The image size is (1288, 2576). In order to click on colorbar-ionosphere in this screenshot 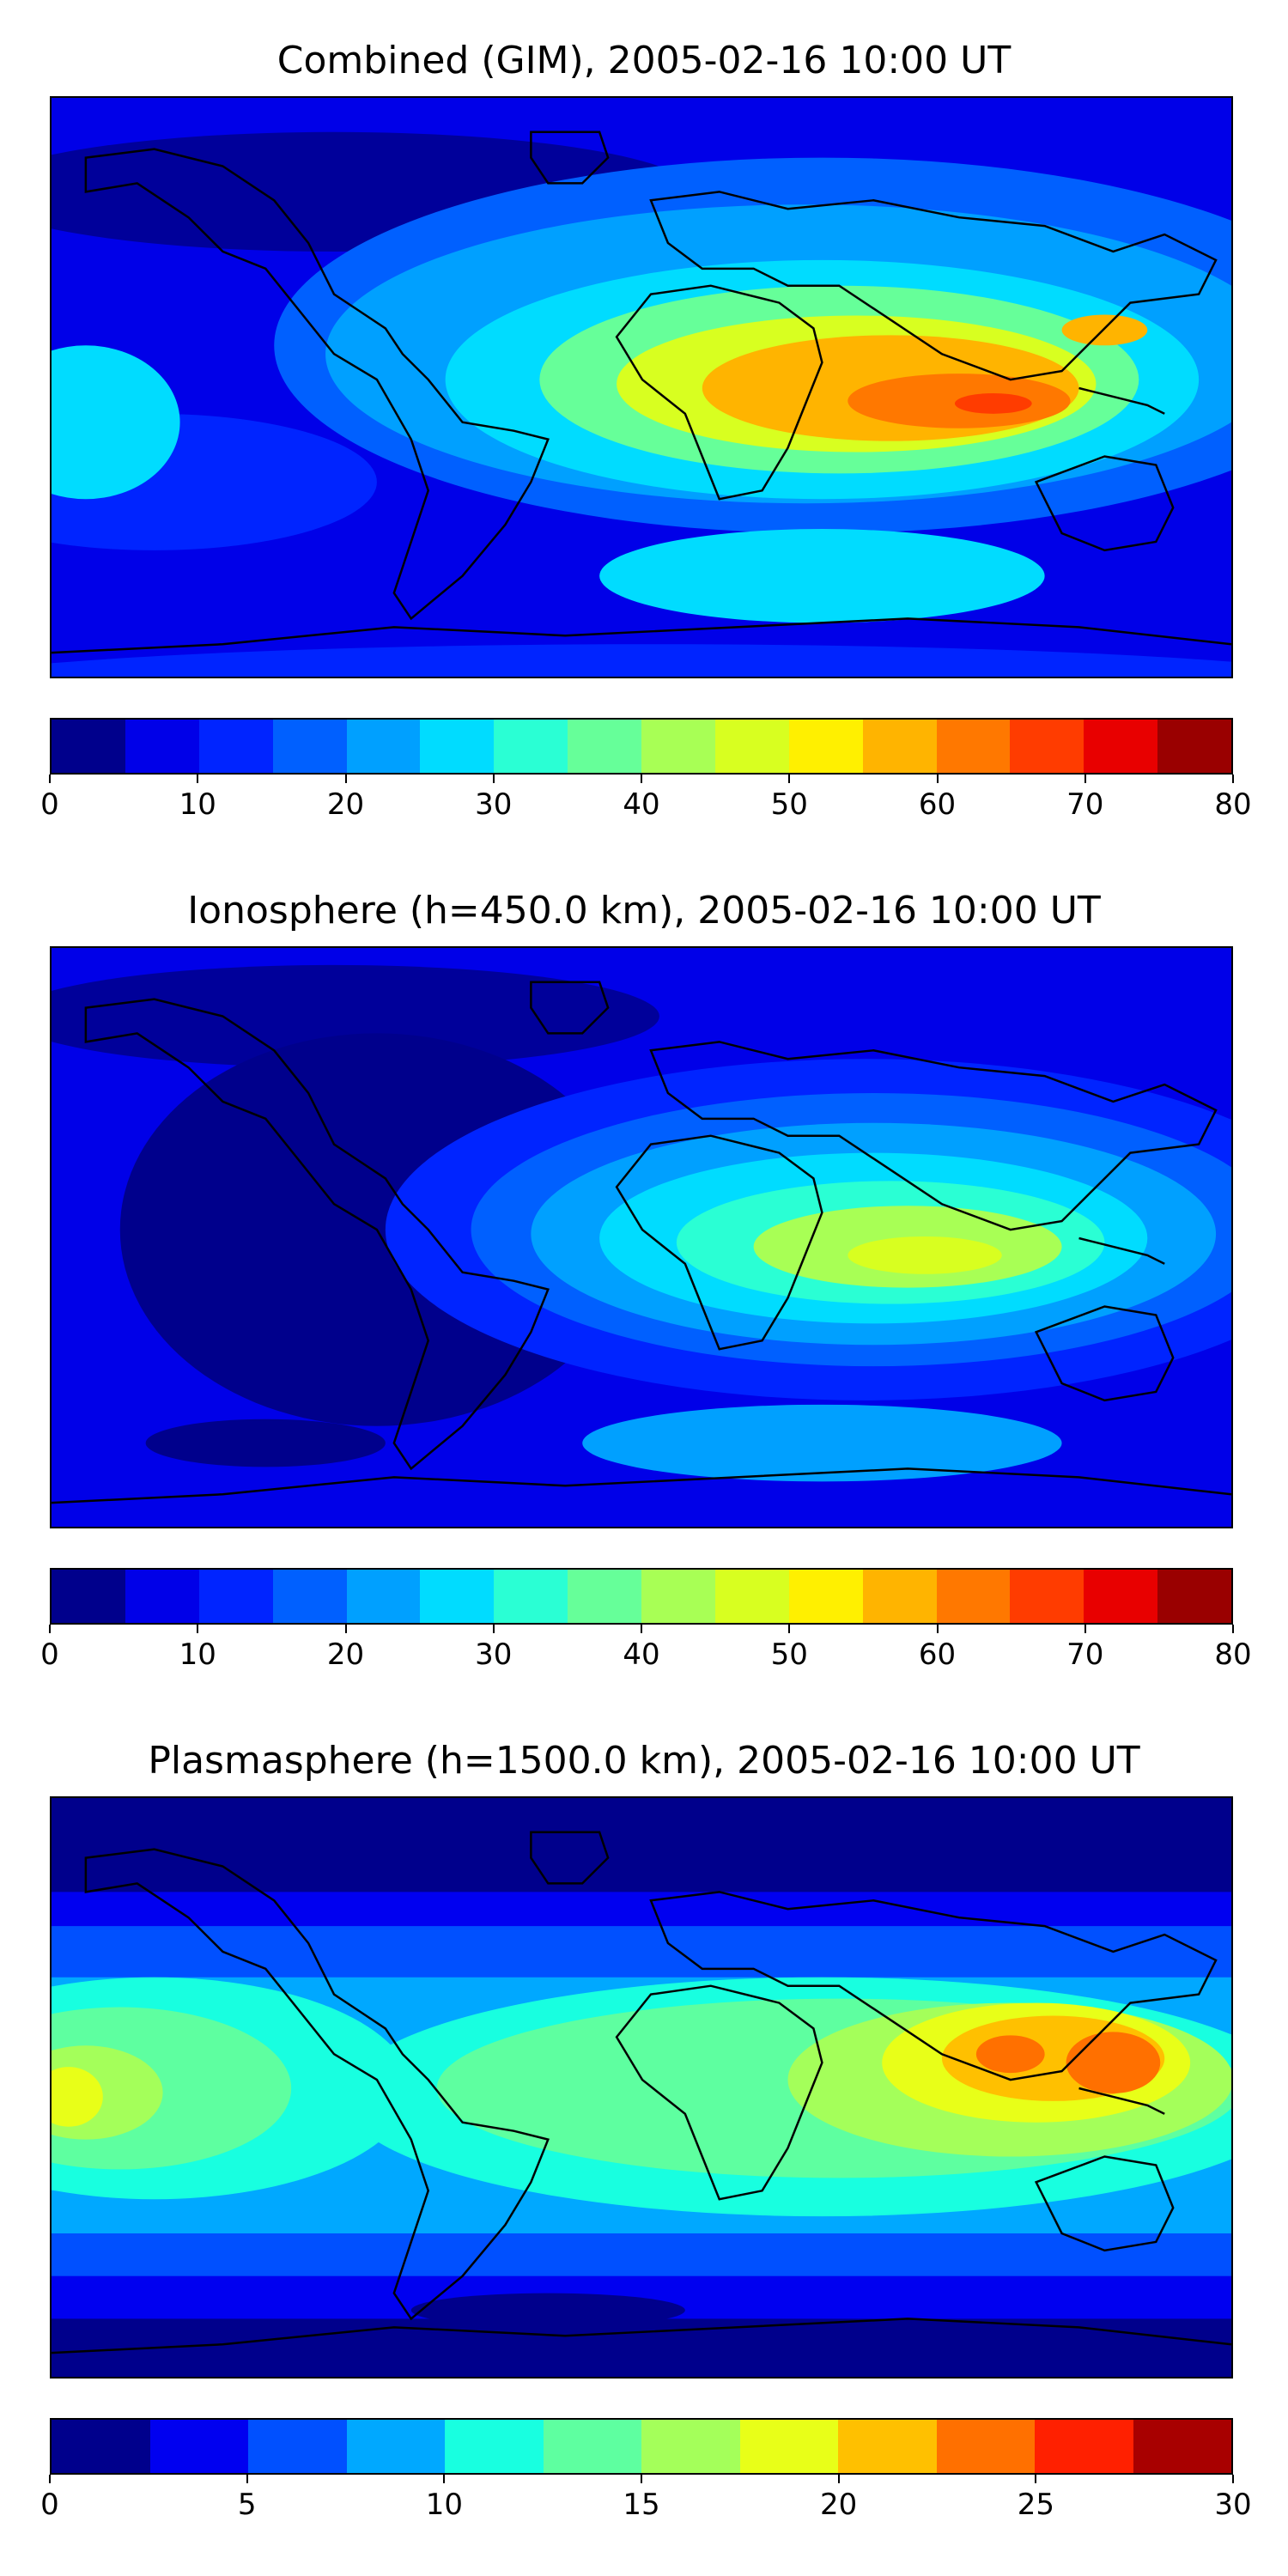, I will do `click(641, 1597)`.